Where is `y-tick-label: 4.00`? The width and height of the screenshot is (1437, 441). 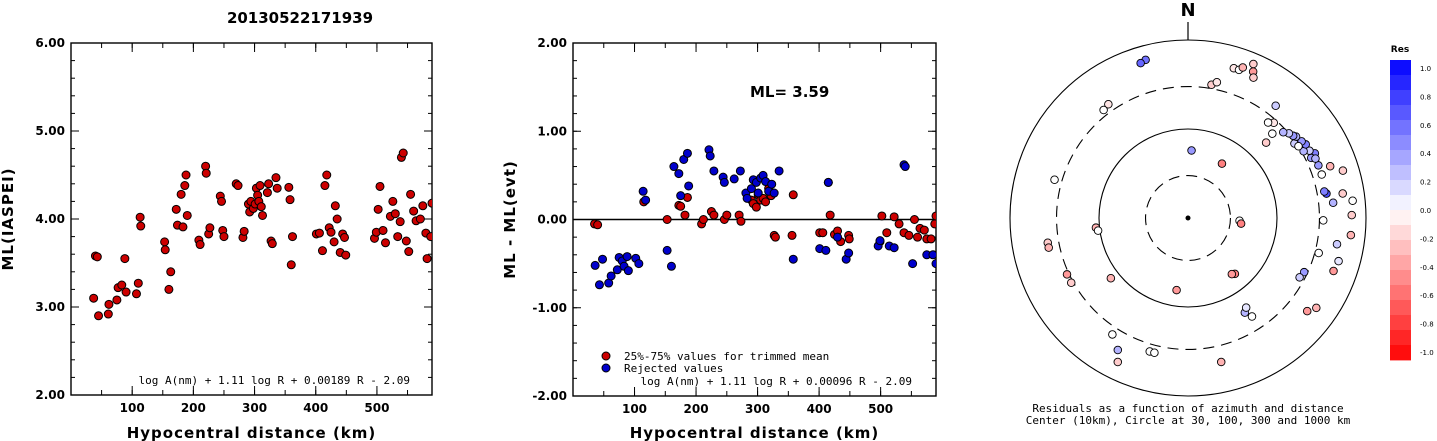 y-tick-label: 4.00 is located at coordinates (50, 219).